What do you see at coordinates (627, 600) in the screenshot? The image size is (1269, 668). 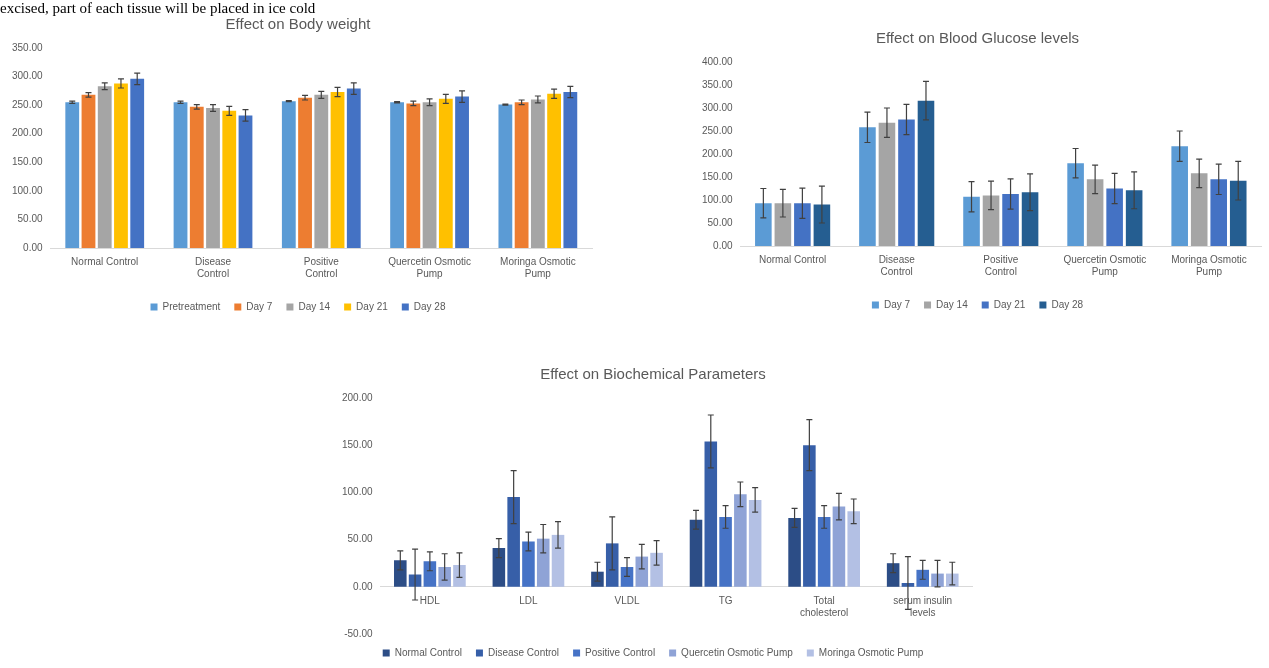 I see `x-tick-label: VLDL` at bounding box center [627, 600].